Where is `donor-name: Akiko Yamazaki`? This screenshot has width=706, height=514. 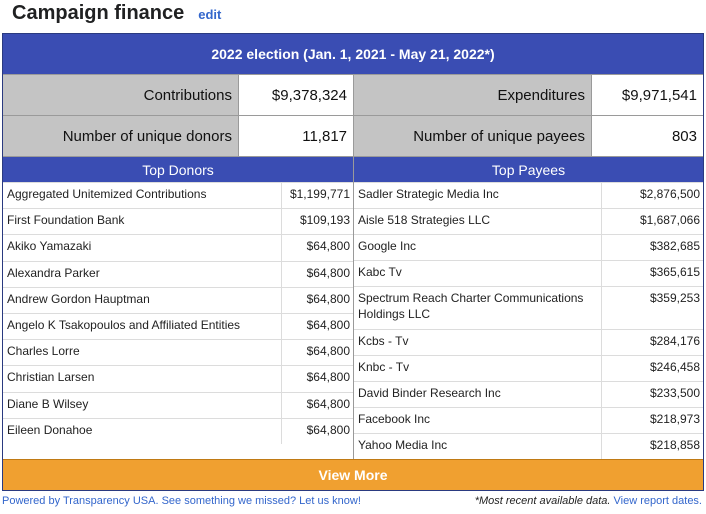 donor-name: Akiko Yamazaki is located at coordinates (49, 246).